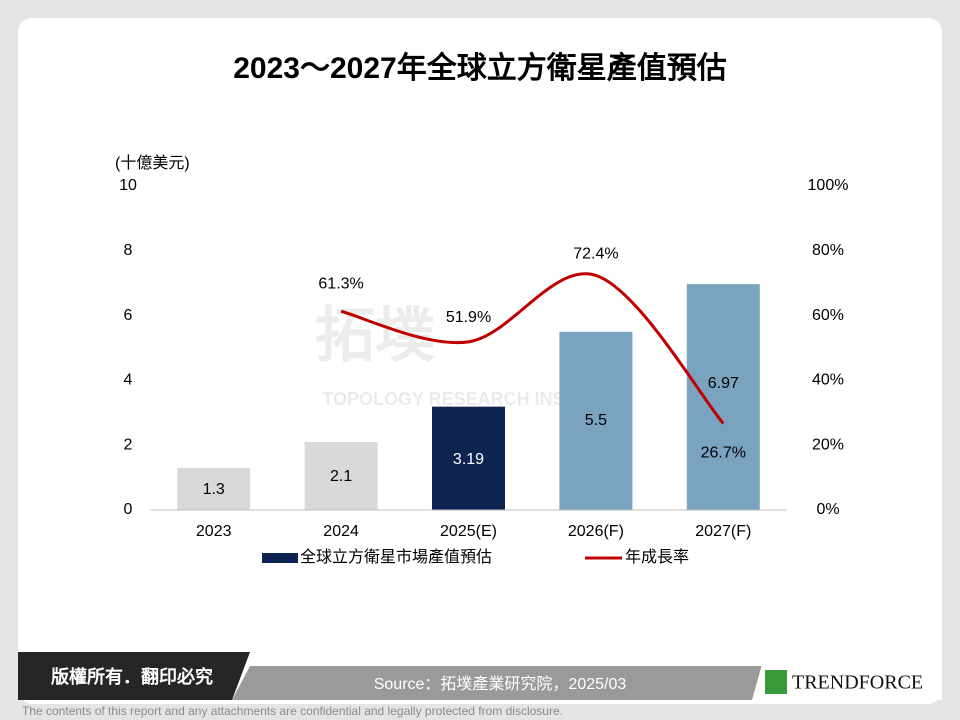 This screenshot has height=720, width=960. What do you see at coordinates (479, 68) in the screenshot?
I see `chart-title: 2023～2027年全球立方衛星產值預估` at bounding box center [479, 68].